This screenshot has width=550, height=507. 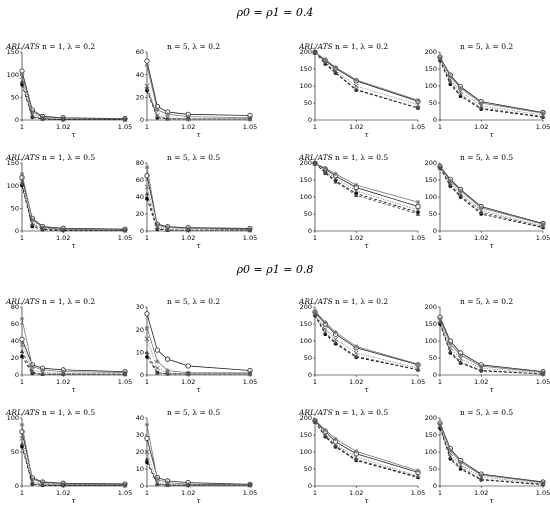 I want to click on section-title-2: ρ0 = ρ1 = 0.8, so click(x=275, y=269).